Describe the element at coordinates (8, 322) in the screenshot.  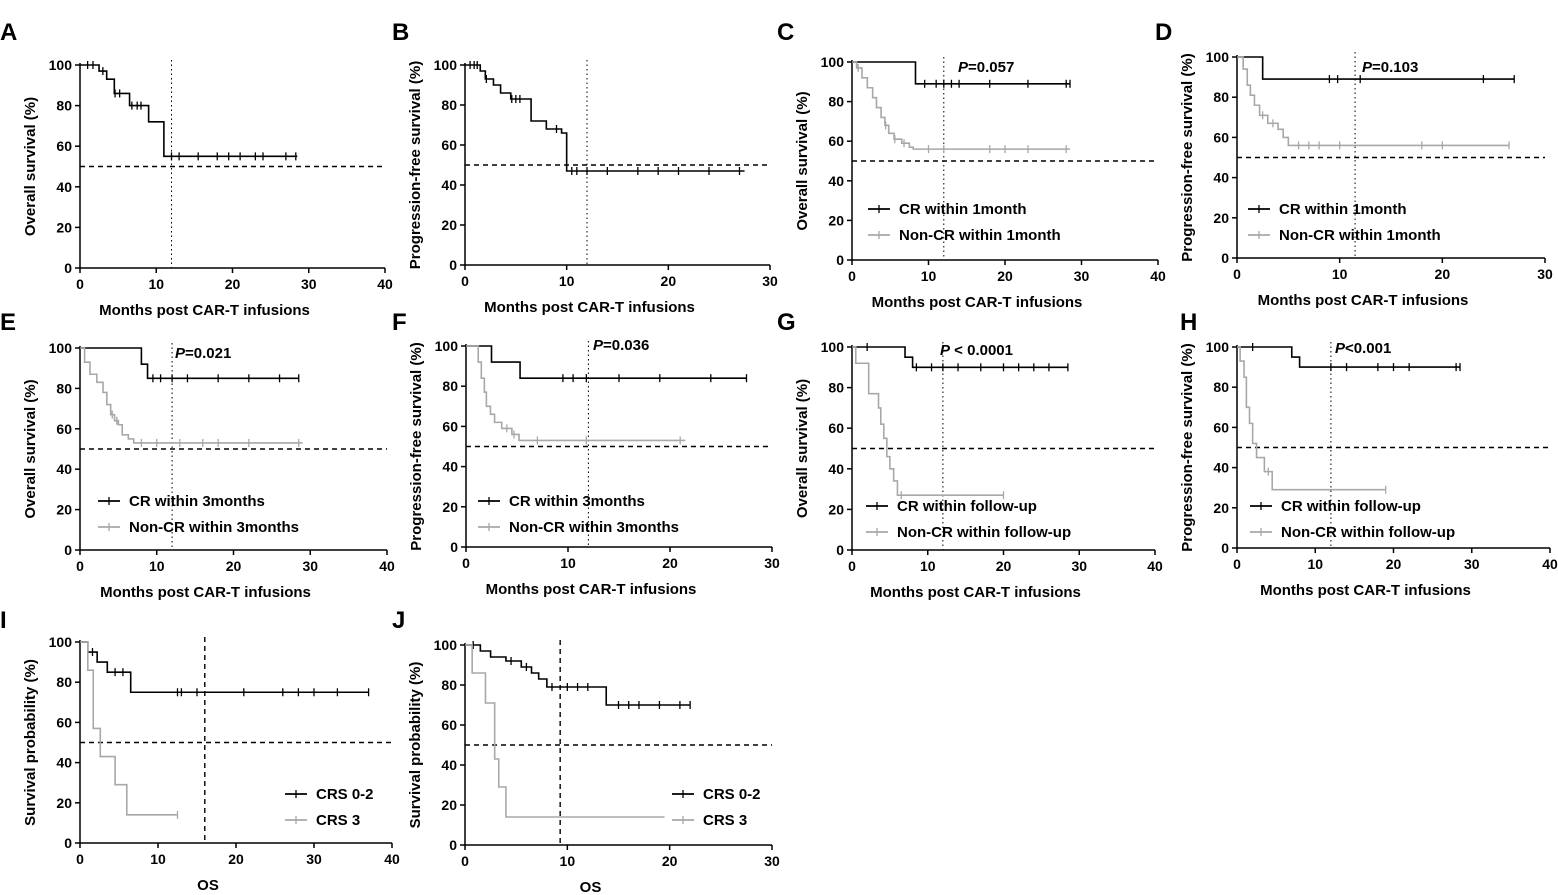
I see `panel-letter: E` at that location.